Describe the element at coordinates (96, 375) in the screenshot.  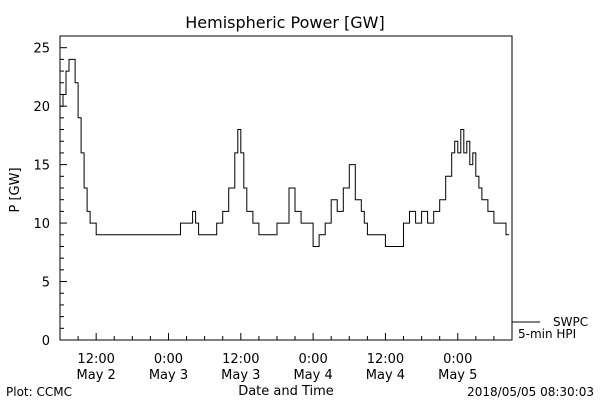
I see `x-tick-date-label: May 2` at that location.